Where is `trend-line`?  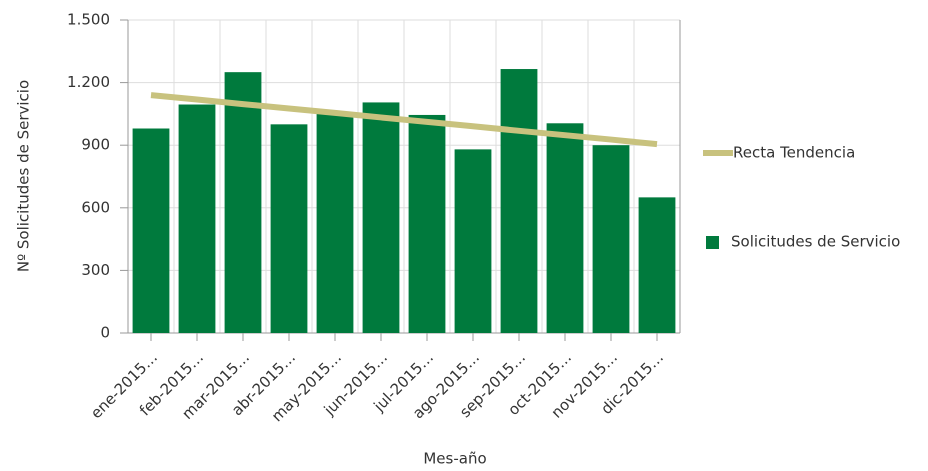 trend-line is located at coordinates (404, 120).